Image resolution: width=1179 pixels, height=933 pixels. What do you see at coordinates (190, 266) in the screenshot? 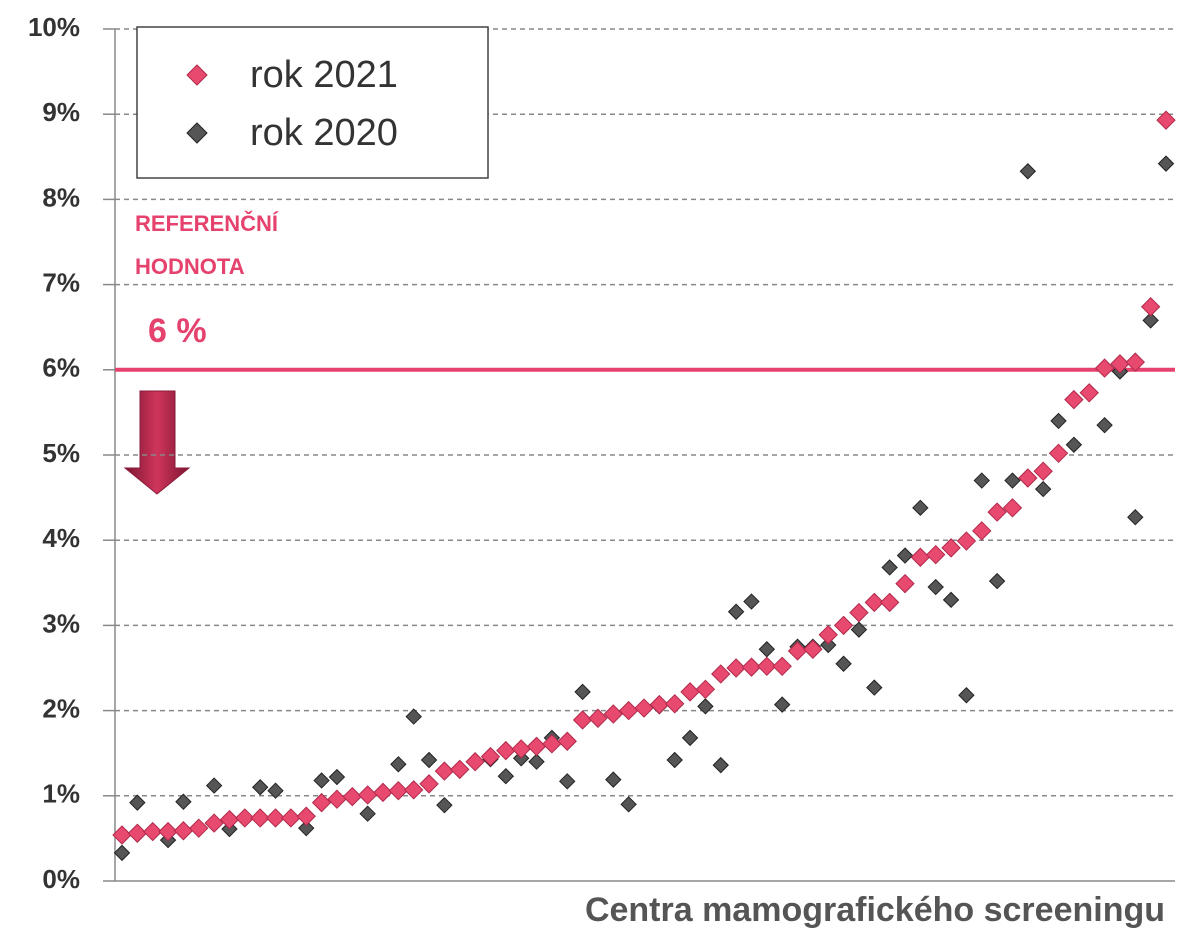
I see `annotation: HODNOTA` at bounding box center [190, 266].